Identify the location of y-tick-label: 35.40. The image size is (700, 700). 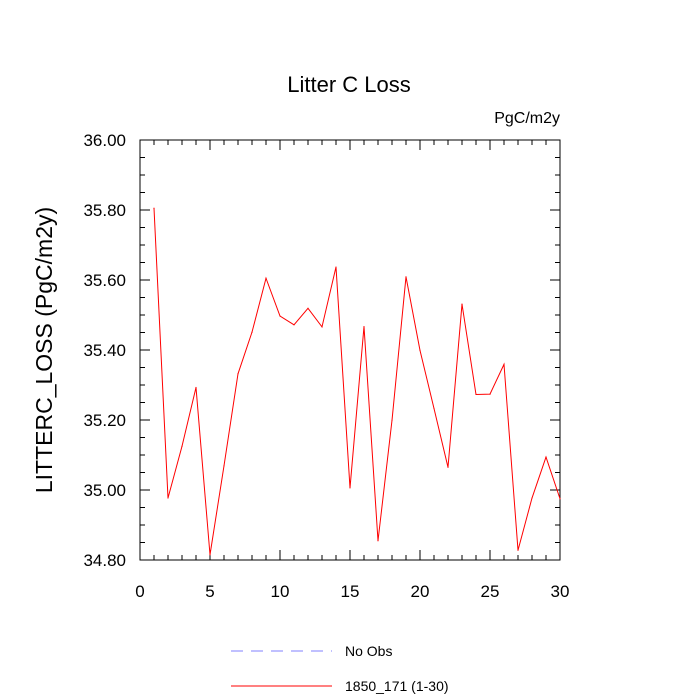
(104, 350).